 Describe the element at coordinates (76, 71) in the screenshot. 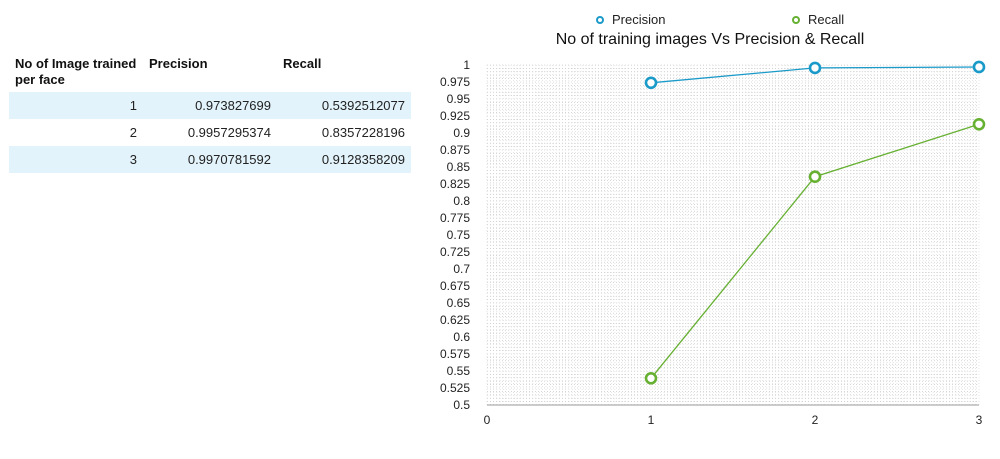

I see `column-header-images: No of Image trained per face` at that location.